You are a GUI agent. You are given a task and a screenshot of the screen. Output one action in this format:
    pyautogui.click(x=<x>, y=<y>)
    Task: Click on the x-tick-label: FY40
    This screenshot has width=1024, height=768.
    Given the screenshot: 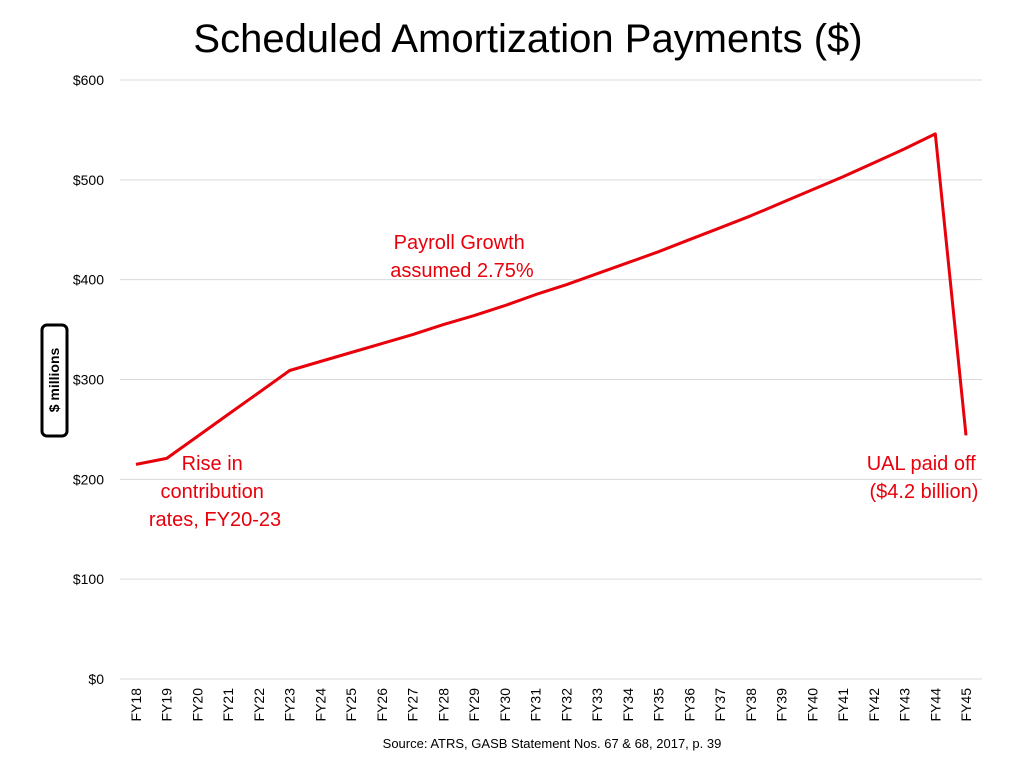 What is the action you would take?
    pyautogui.click(x=812, y=705)
    